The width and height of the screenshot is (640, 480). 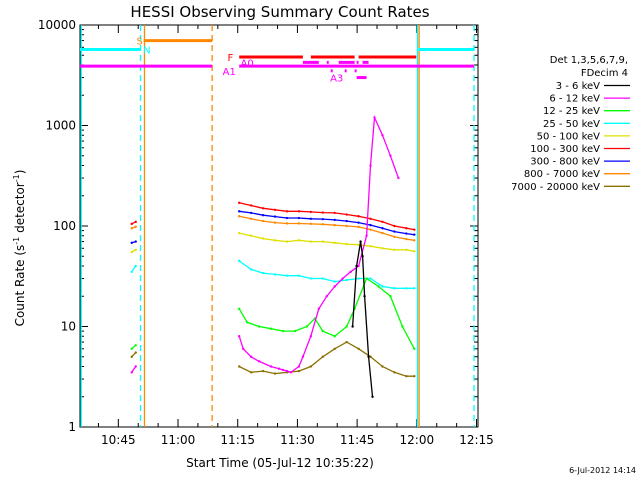 I want to click on legend-label-0: 3 - 6 keV, so click(x=578, y=86).